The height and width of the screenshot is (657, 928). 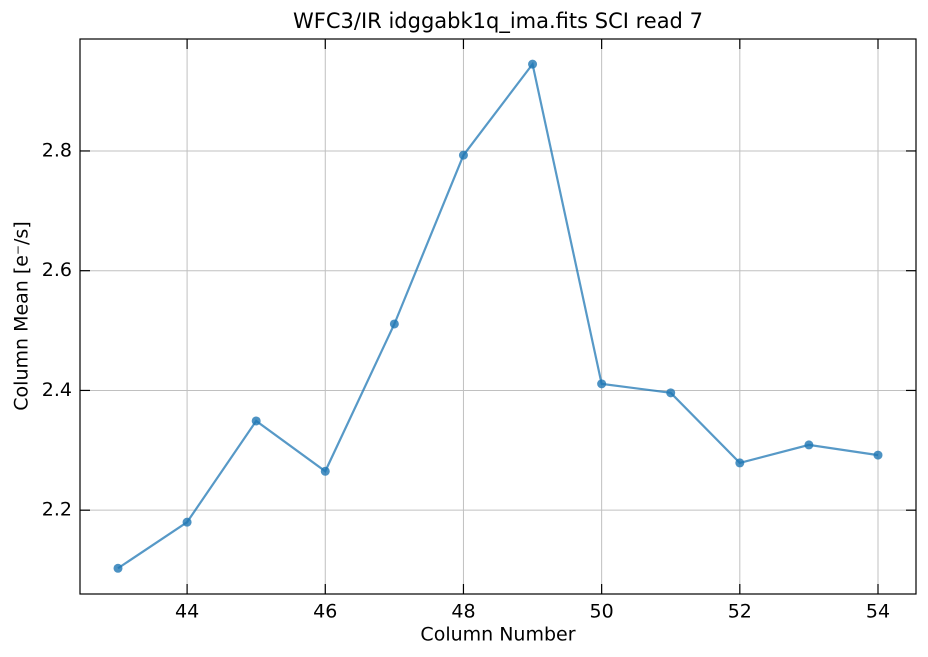 What do you see at coordinates (187, 612) in the screenshot?
I see `x-tick-label: 44` at bounding box center [187, 612].